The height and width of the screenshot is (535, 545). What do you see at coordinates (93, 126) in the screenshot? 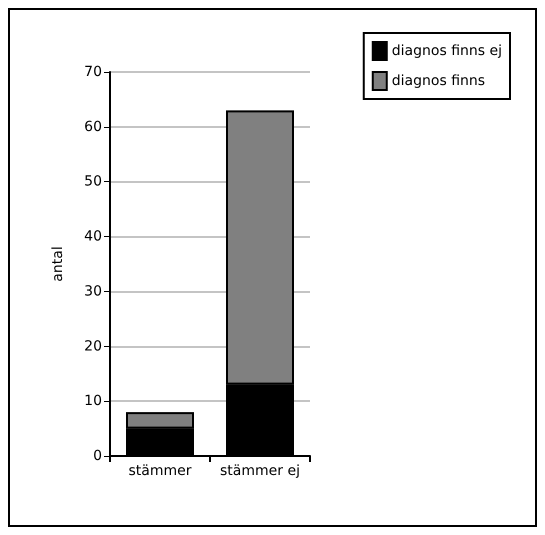
I see `y-tick-label: 60` at bounding box center [93, 126].